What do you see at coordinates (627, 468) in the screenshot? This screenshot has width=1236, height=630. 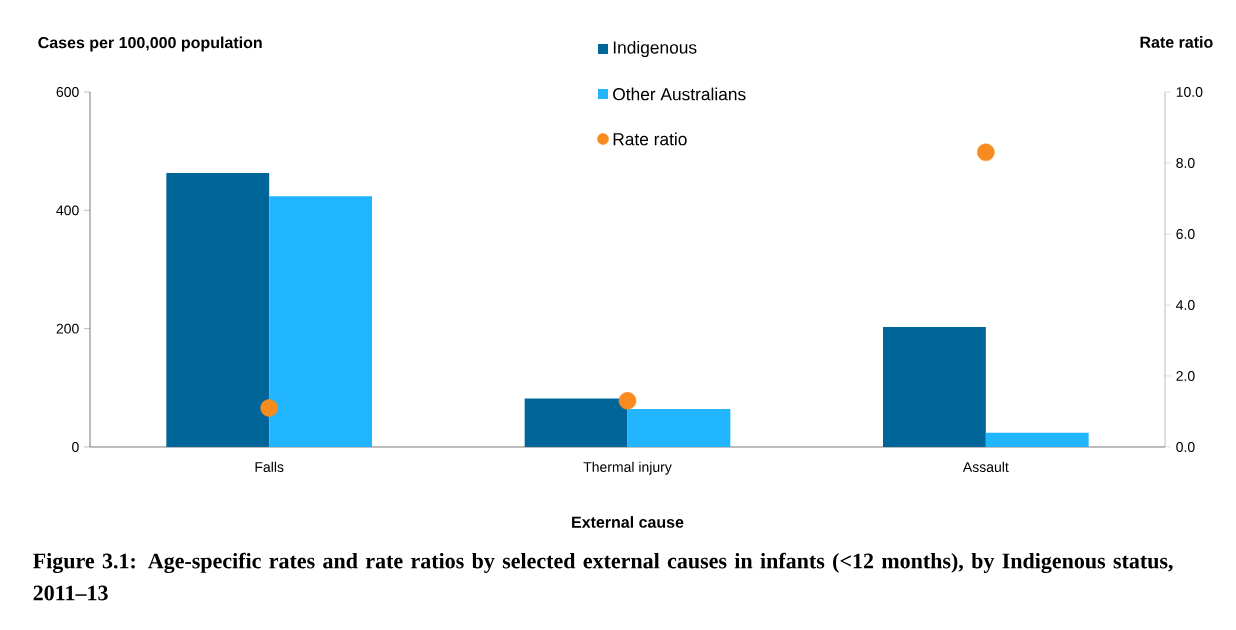 I see `x-tick-label: Thermal injury` at bounding box center [627, 468].